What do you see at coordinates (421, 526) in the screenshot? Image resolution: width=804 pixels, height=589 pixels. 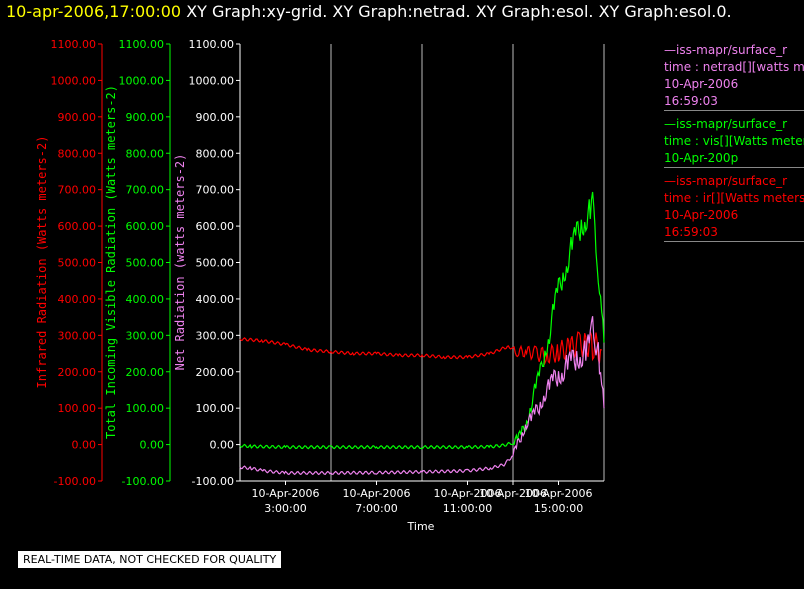 I see `x-axis-title: Time` at bounding box center [421, 526].